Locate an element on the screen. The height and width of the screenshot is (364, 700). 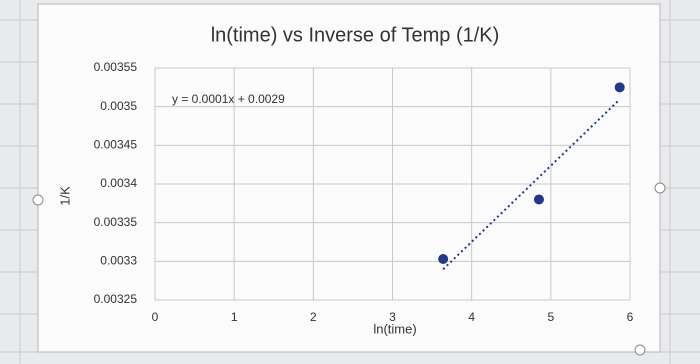
x-tick-label: 1 is located at coordinates (234, 317).